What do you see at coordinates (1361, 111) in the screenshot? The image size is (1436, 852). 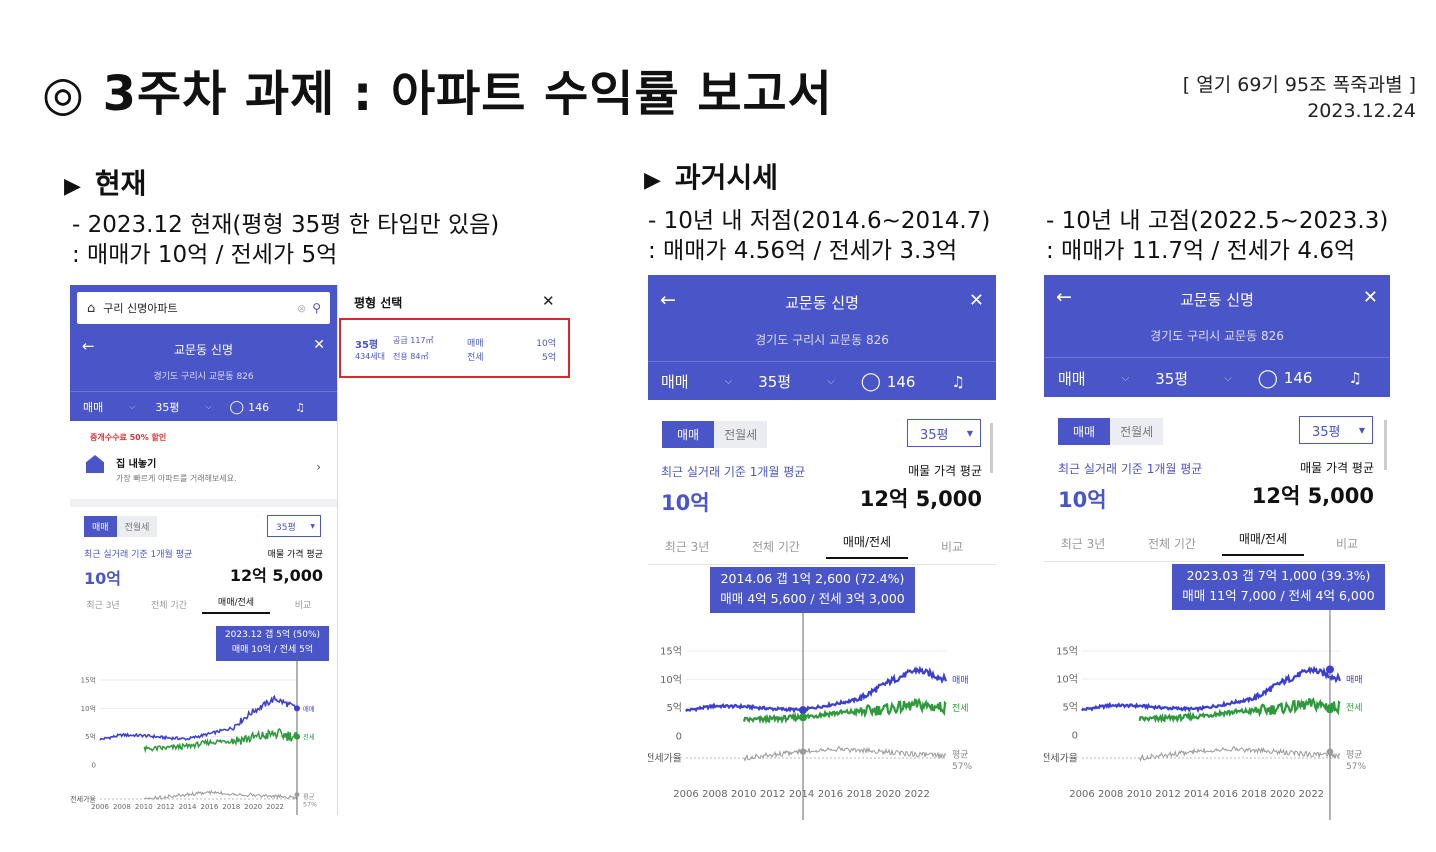 I see `report-date: 2023.12.24` at bounding box center [1361, 111].